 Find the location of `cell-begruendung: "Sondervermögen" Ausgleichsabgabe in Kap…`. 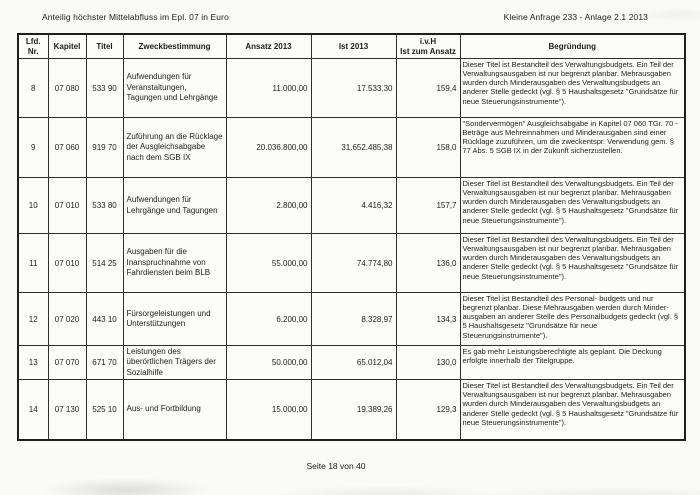

cell-begruendung: "Sondervermögen" Ausgleichsabgabe in Kap… is located at coordinates (572, 147).